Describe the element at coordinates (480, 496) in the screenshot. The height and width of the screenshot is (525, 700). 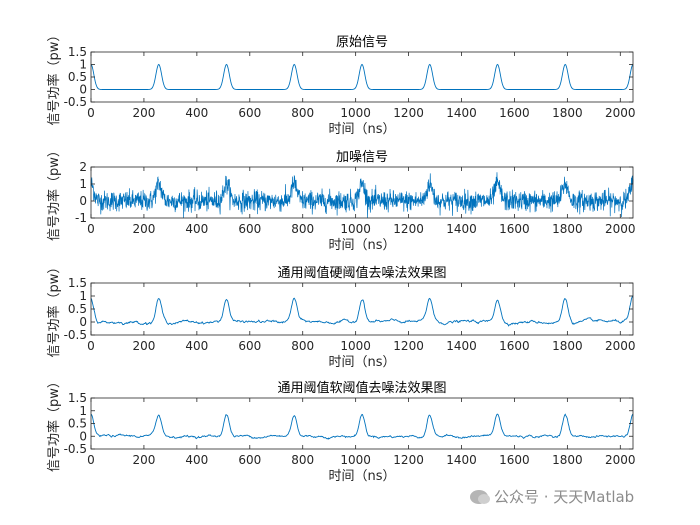
I see `wechat-icon` at that location.